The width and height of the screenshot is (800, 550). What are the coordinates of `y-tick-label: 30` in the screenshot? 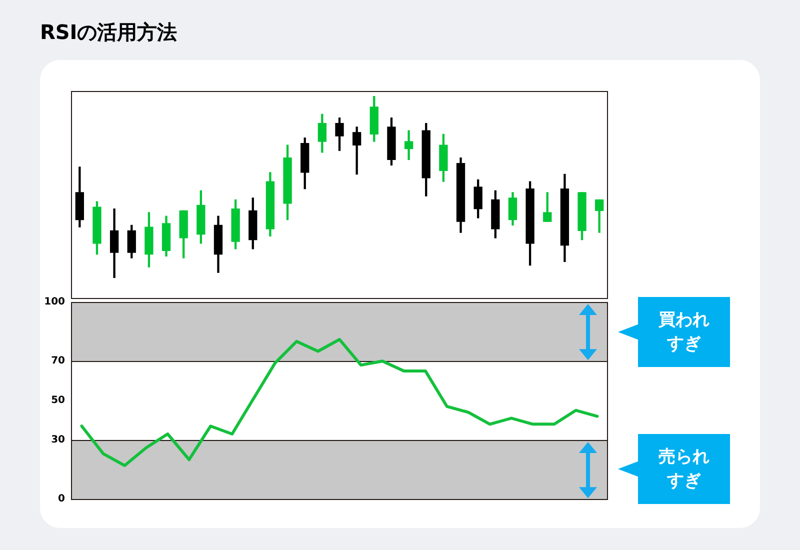 It's located at (58, 440).